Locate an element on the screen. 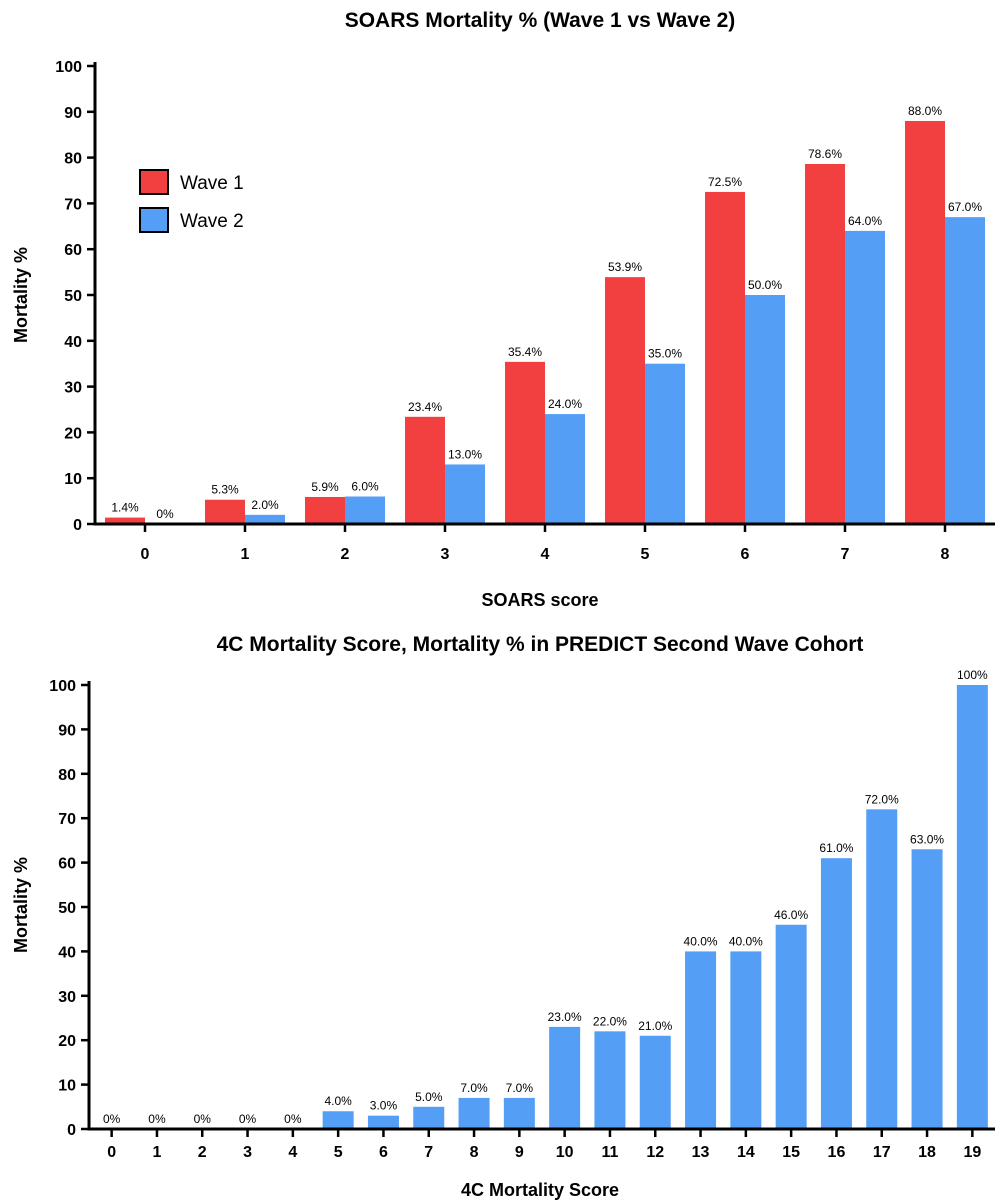 Image resolution: width=1004 pixels, height=1202 pixels. x-tick-label: 19 is located at coordinates (972, 1152).